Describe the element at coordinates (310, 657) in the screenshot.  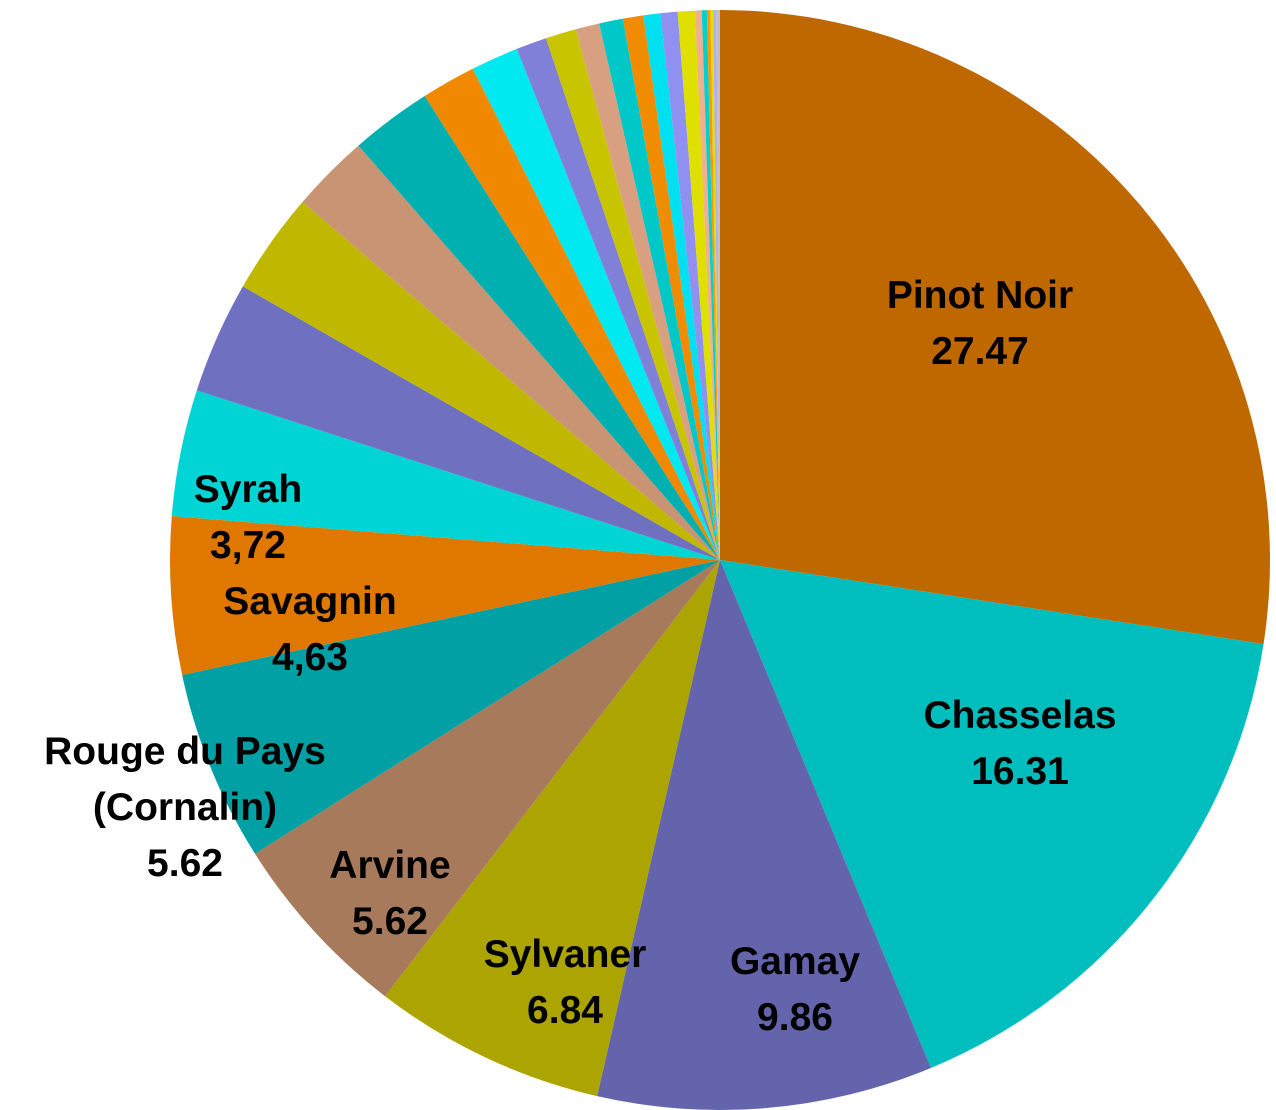
I see `value-label: 4,63` at that location.